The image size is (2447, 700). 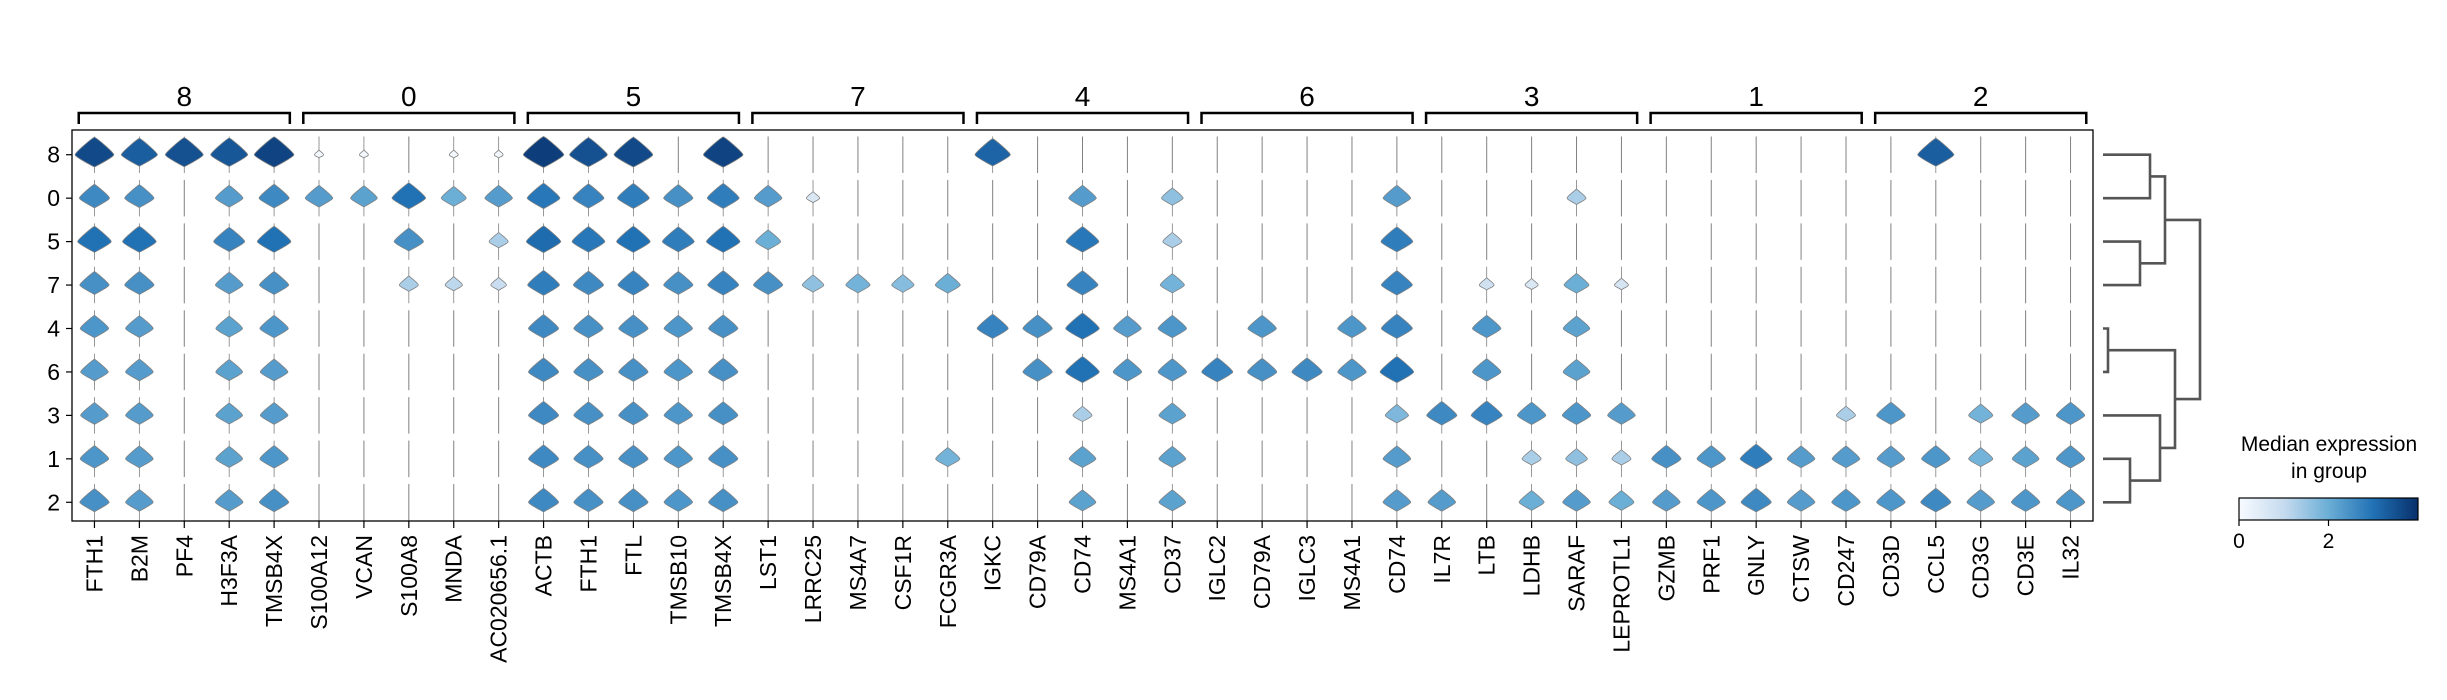 I want to click on x-tick-label: PF4, so click(x=184, y=556).